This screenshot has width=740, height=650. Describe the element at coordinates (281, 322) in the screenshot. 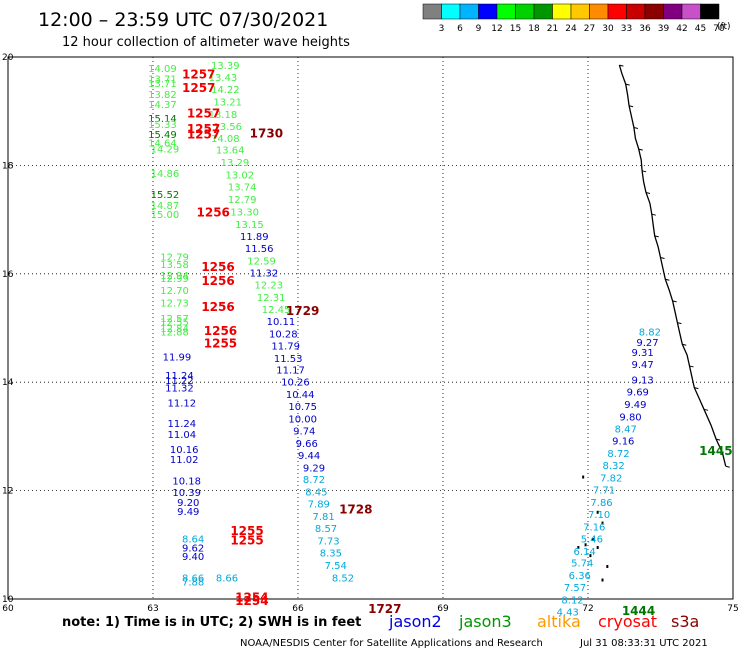

I see `wave-height-label: 10.11` at that location.